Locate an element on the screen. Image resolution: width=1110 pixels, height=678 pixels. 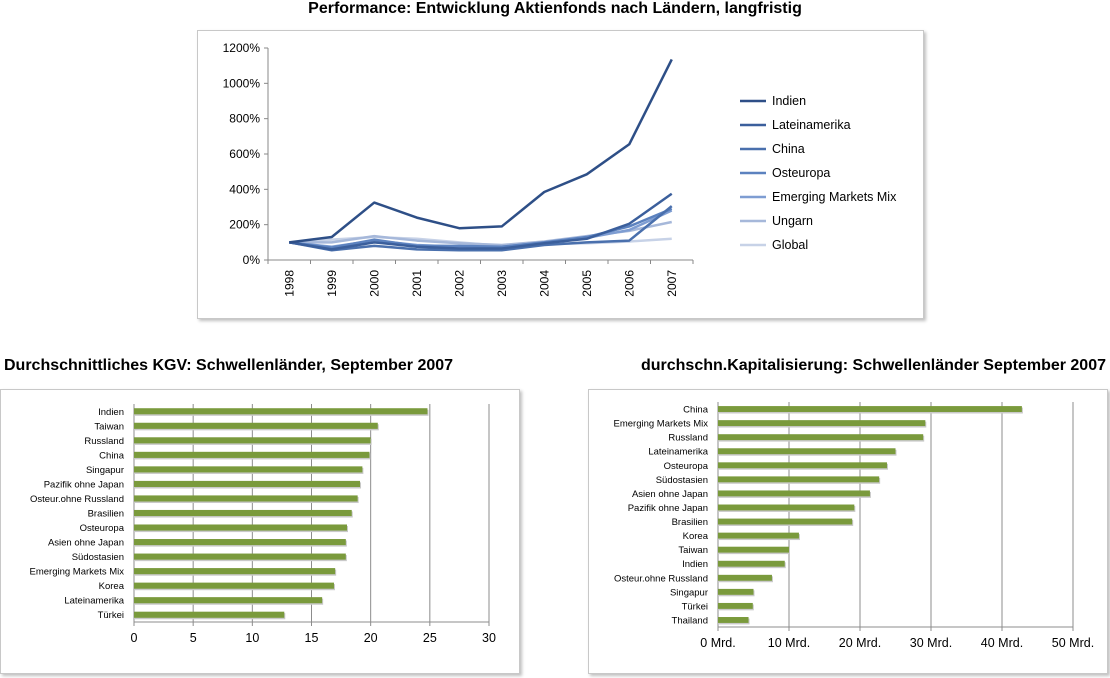
x-tick-label: 25 is located at coordinates (430, 638).